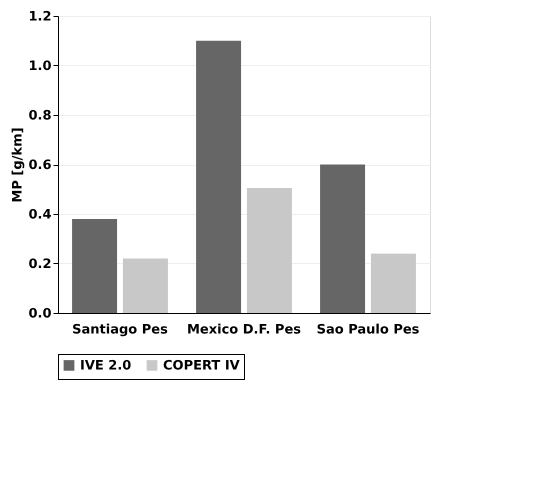  Describe the element at coordinates (244, 330) in the screenshot. I see `x-tick-label: Mexico D.F. Pes` at that location.